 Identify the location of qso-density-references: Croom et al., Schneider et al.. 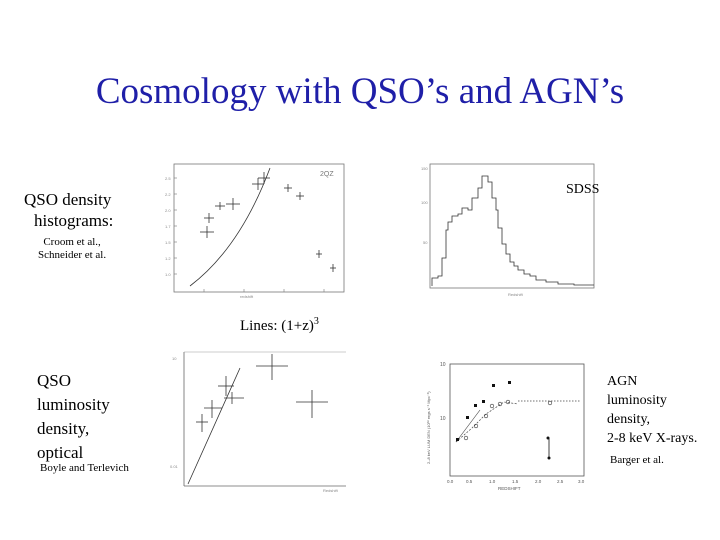
(72, 249).